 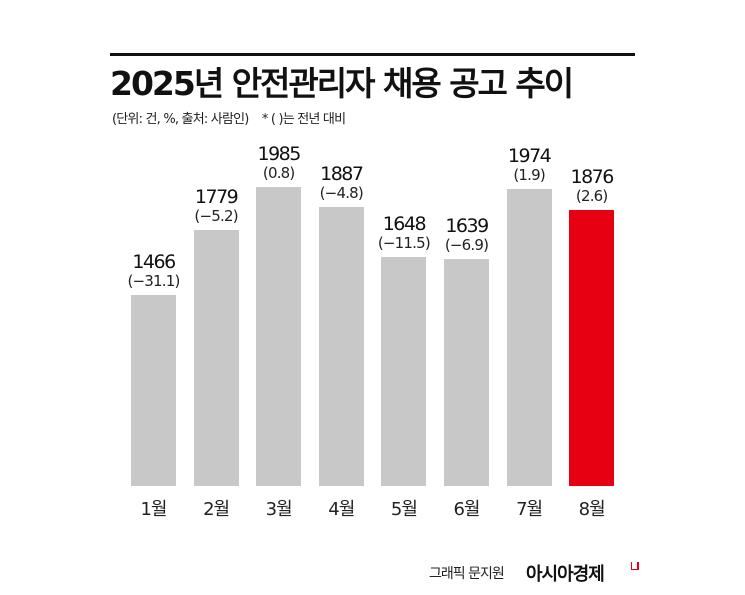 What do you see at coordinates (279, 154) in the screenshot?
I see `bar-value-label: 1985` at bounding box center [279, 154].